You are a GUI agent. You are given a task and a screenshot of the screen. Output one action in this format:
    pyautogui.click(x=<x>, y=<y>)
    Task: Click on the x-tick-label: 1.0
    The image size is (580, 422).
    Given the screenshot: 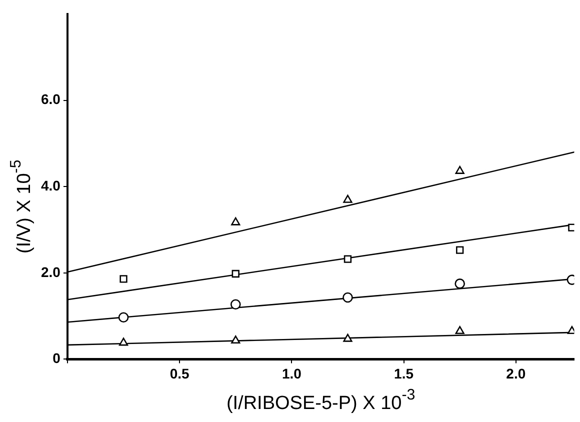 What is the action you would take?
    pyautogui.click(x=292, y=373)
    